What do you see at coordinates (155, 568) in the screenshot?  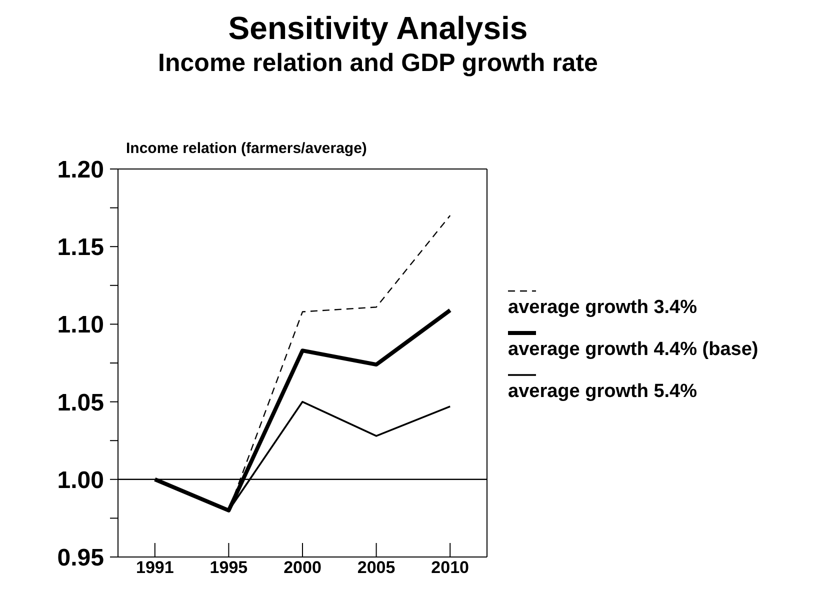 I see `x-tick-label: 1991` at bounding box center [155, 568].